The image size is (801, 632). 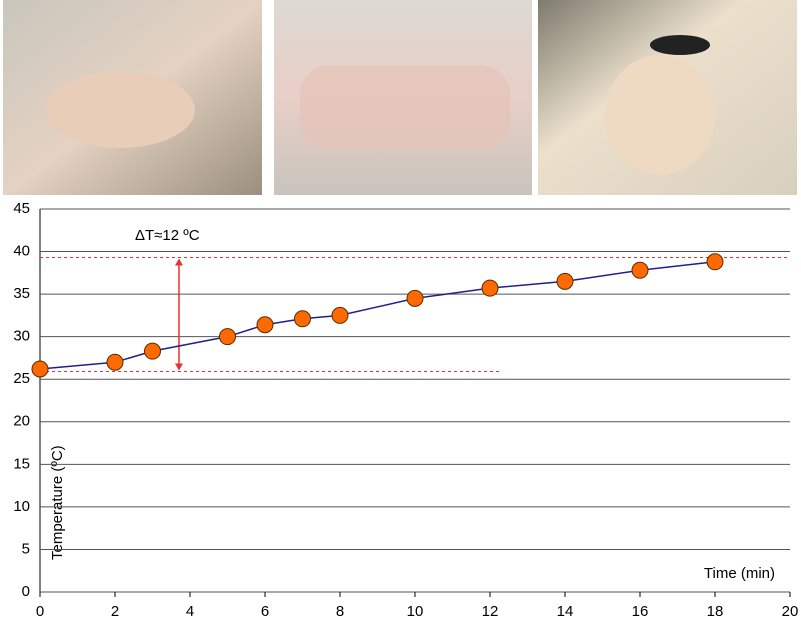 What do you see at coordinates (340, 611) in the screenshot?
I see `x-tick-label: 8` at bounding box center [340, 611].